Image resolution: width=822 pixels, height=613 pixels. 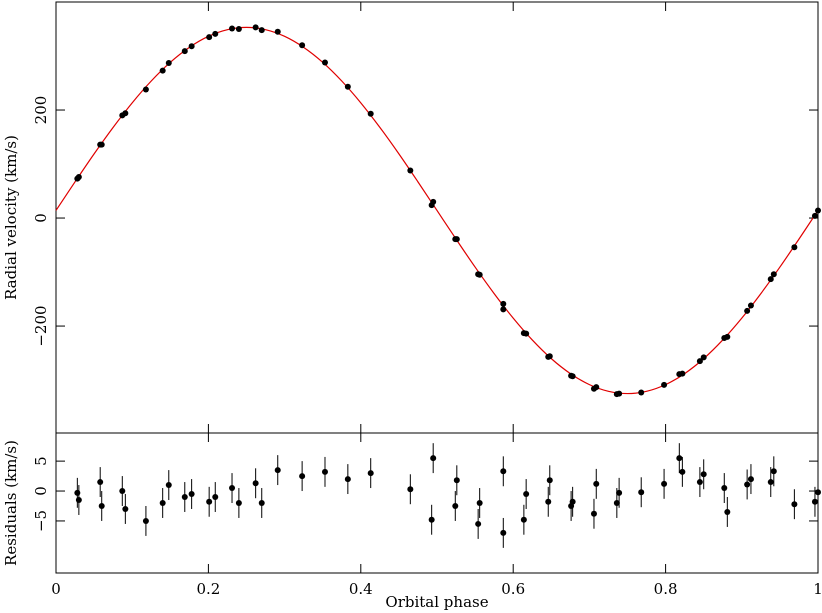 What do you see at coordinates (817, 589) in the screenshot?
I see `x-tick-label: 1` at bounding box center [817, 589].